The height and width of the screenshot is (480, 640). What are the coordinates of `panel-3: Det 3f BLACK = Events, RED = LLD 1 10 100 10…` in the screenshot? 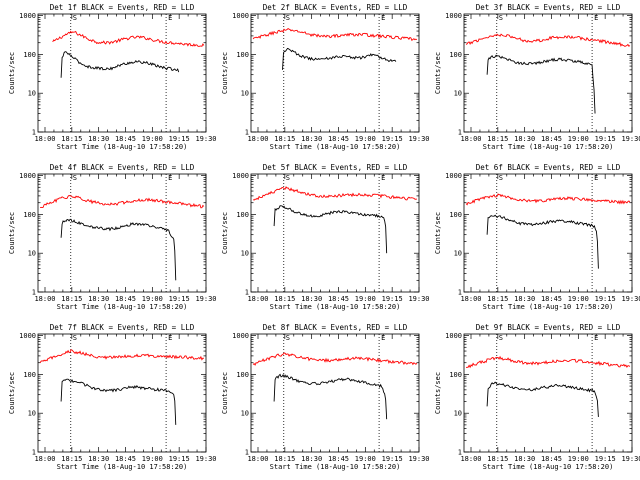 It's located at (537, 77).